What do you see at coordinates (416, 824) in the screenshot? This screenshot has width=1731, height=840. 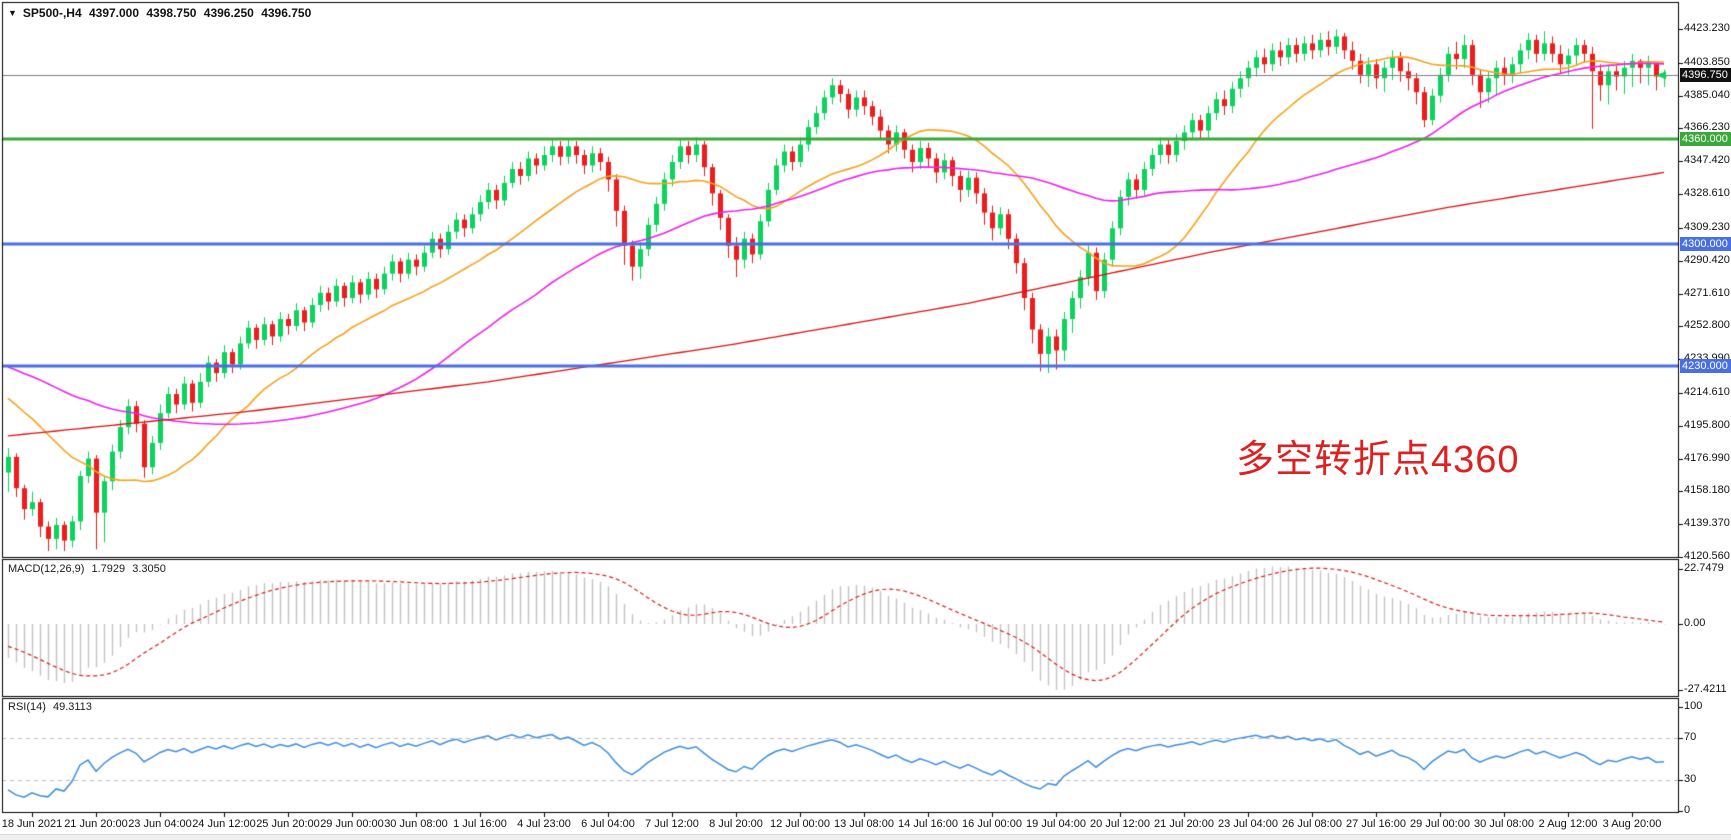 I see `time-tick-label: 30 Jun 08:00` at bounding box center [416, 824].